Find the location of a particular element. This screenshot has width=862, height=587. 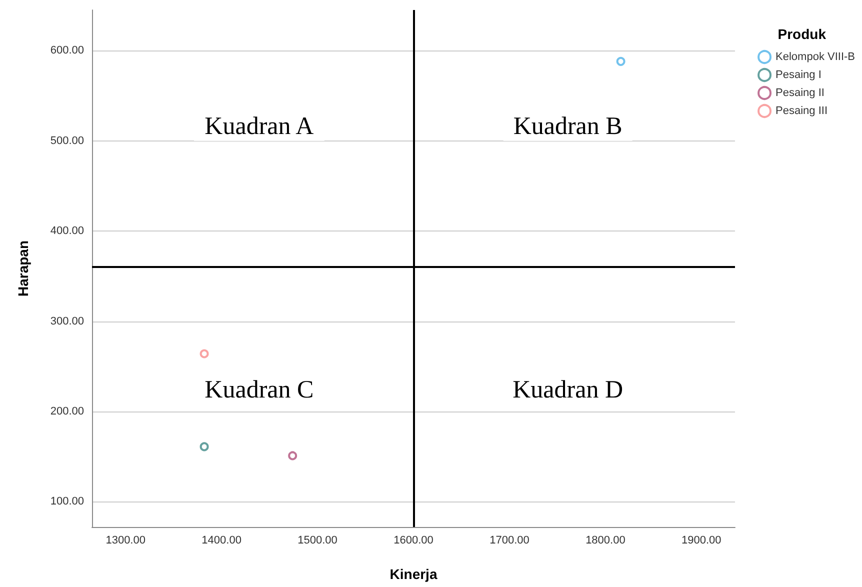

y-tick-label: 500.00 is located at coordinates (67, 140).